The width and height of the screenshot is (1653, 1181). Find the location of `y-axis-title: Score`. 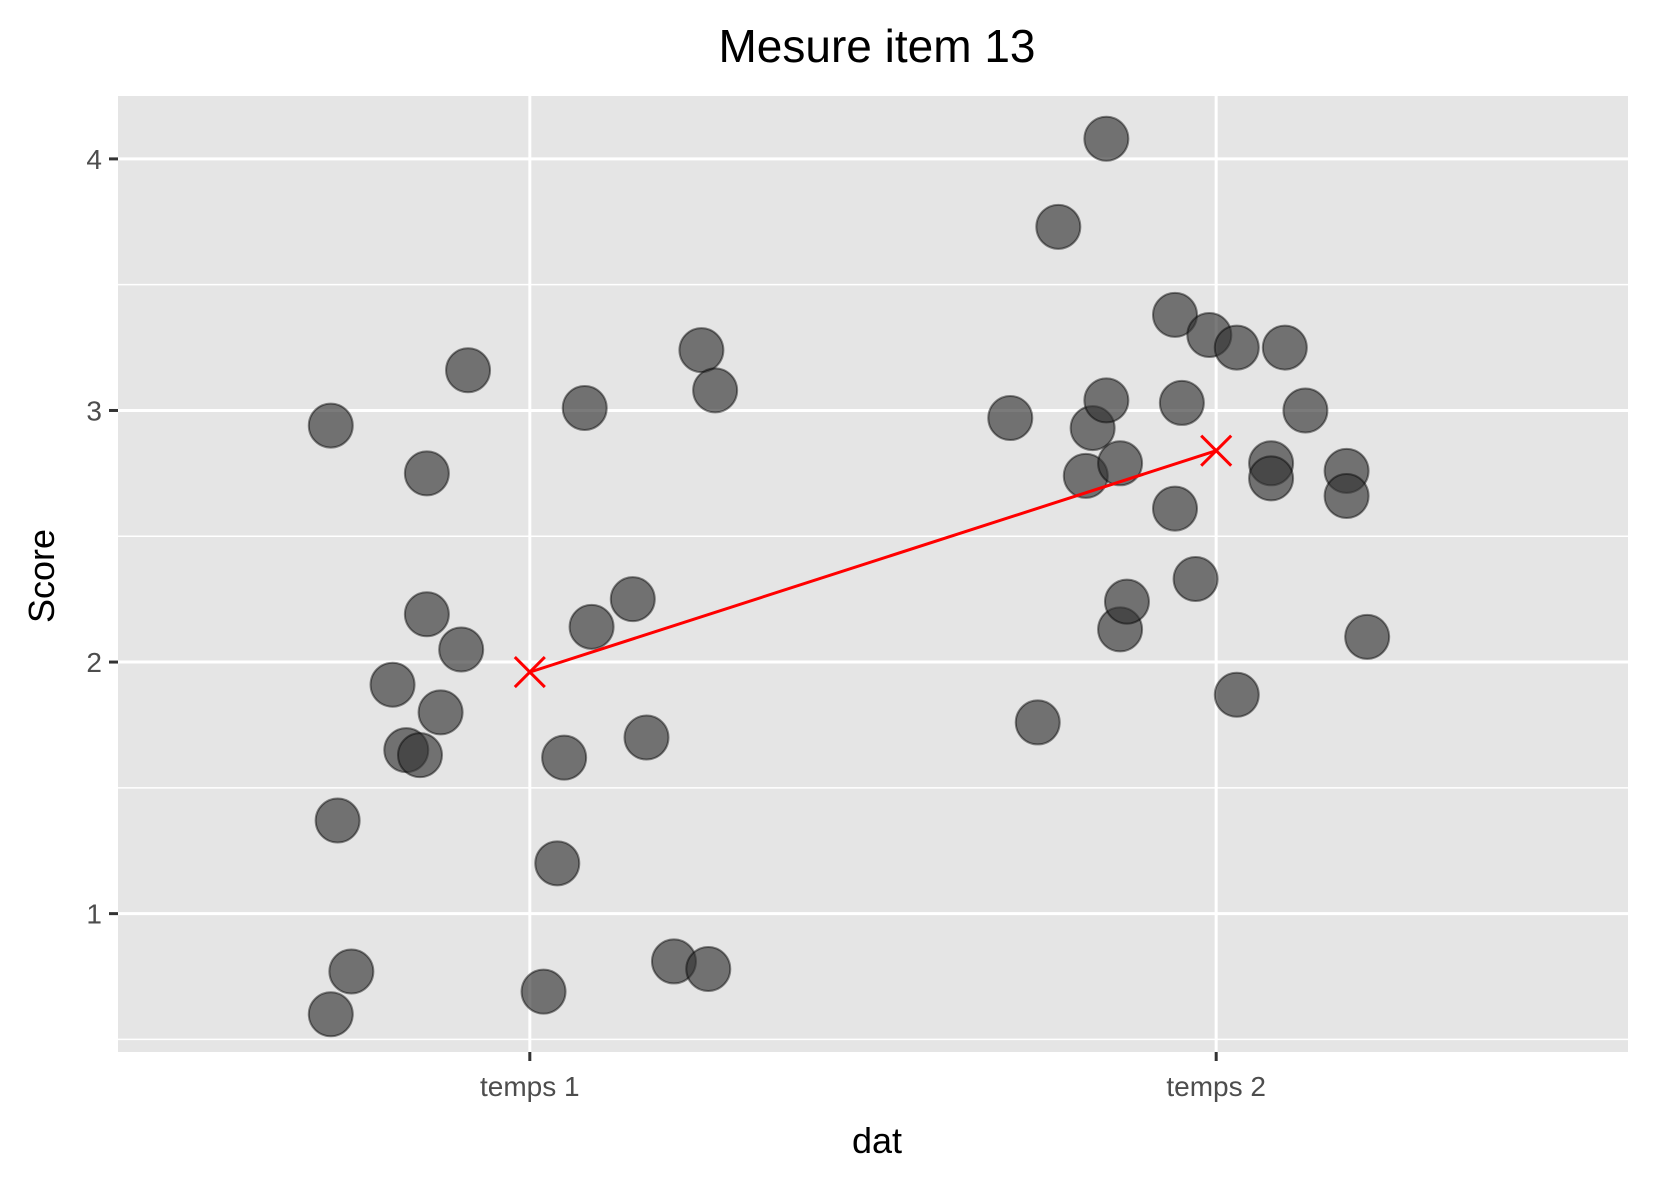

y-axis-title: Score is located at coordinates (41, 576).